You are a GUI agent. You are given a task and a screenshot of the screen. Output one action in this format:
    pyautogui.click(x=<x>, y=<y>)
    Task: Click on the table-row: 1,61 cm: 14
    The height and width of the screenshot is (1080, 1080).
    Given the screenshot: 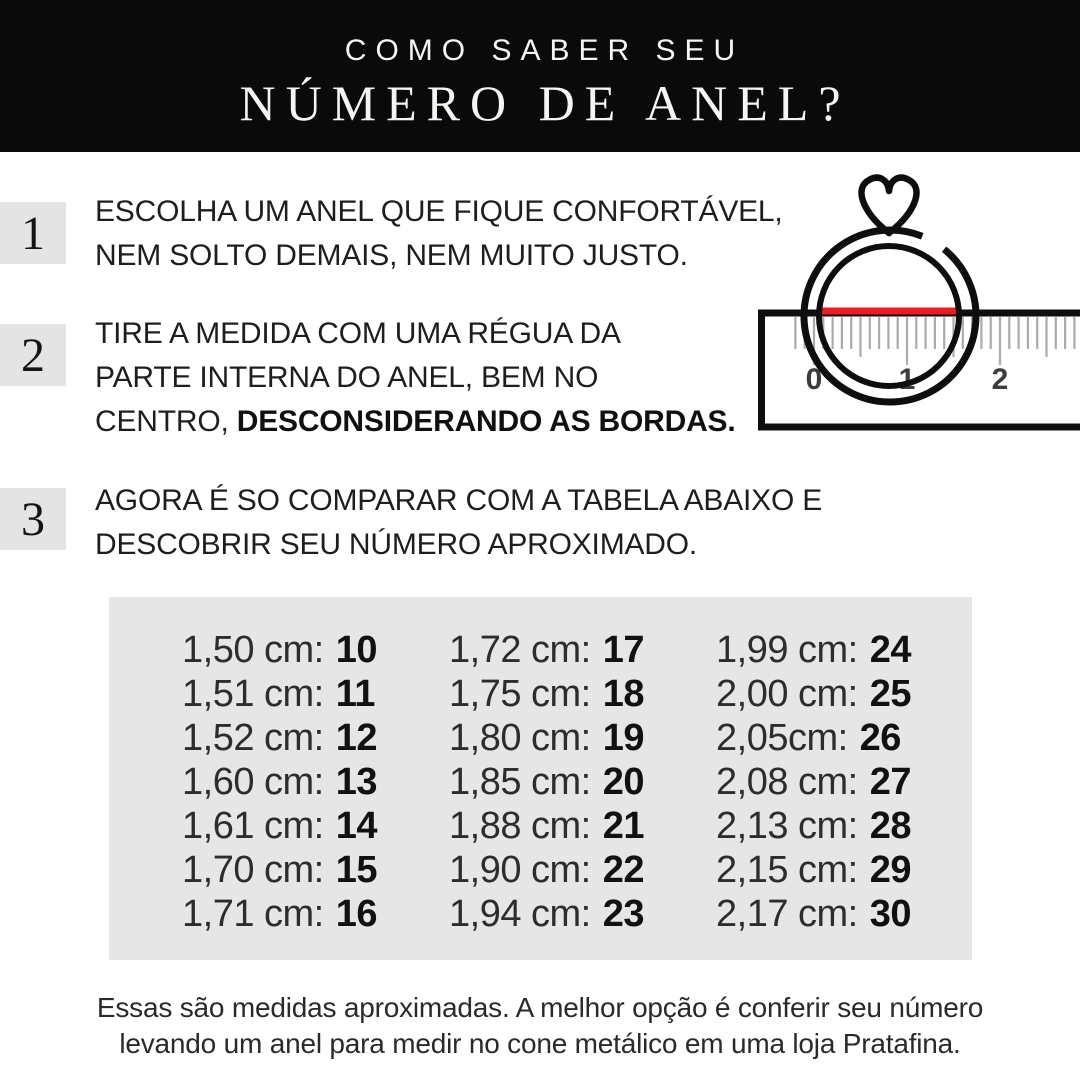 What is the action you would take?
    pyautogui.click(x=280, y=826)
    